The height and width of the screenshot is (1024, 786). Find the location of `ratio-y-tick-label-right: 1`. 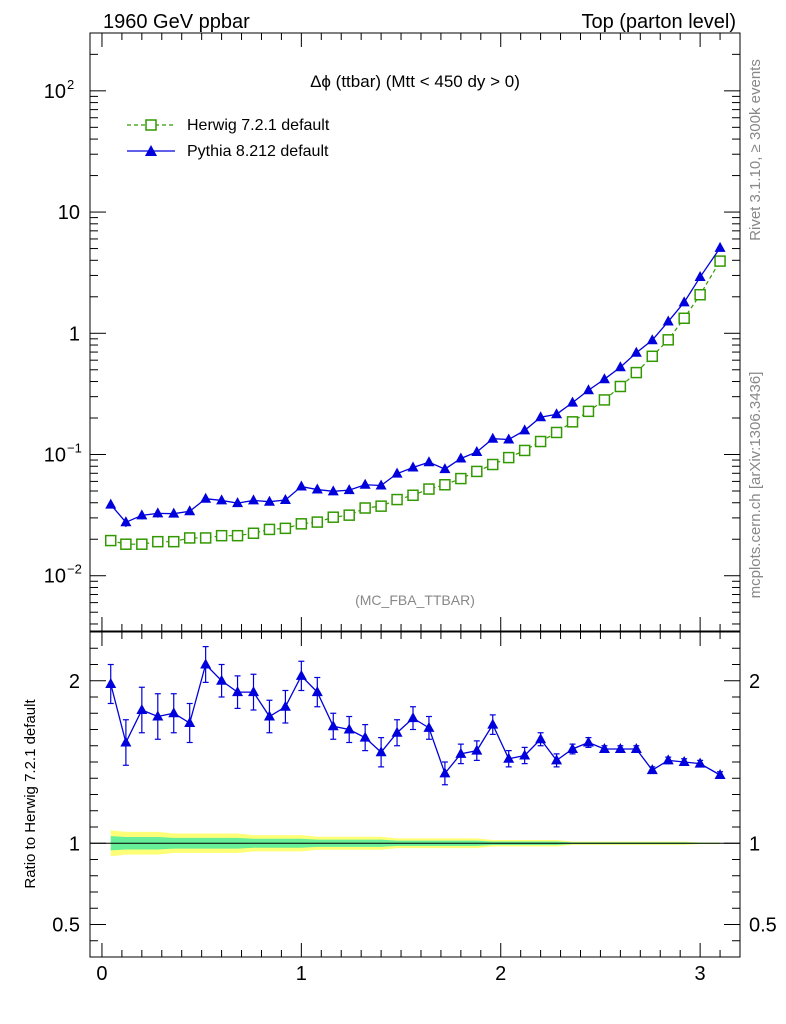

ratio-y-tick-label-right: 1 is located at coordinates (754, 844).